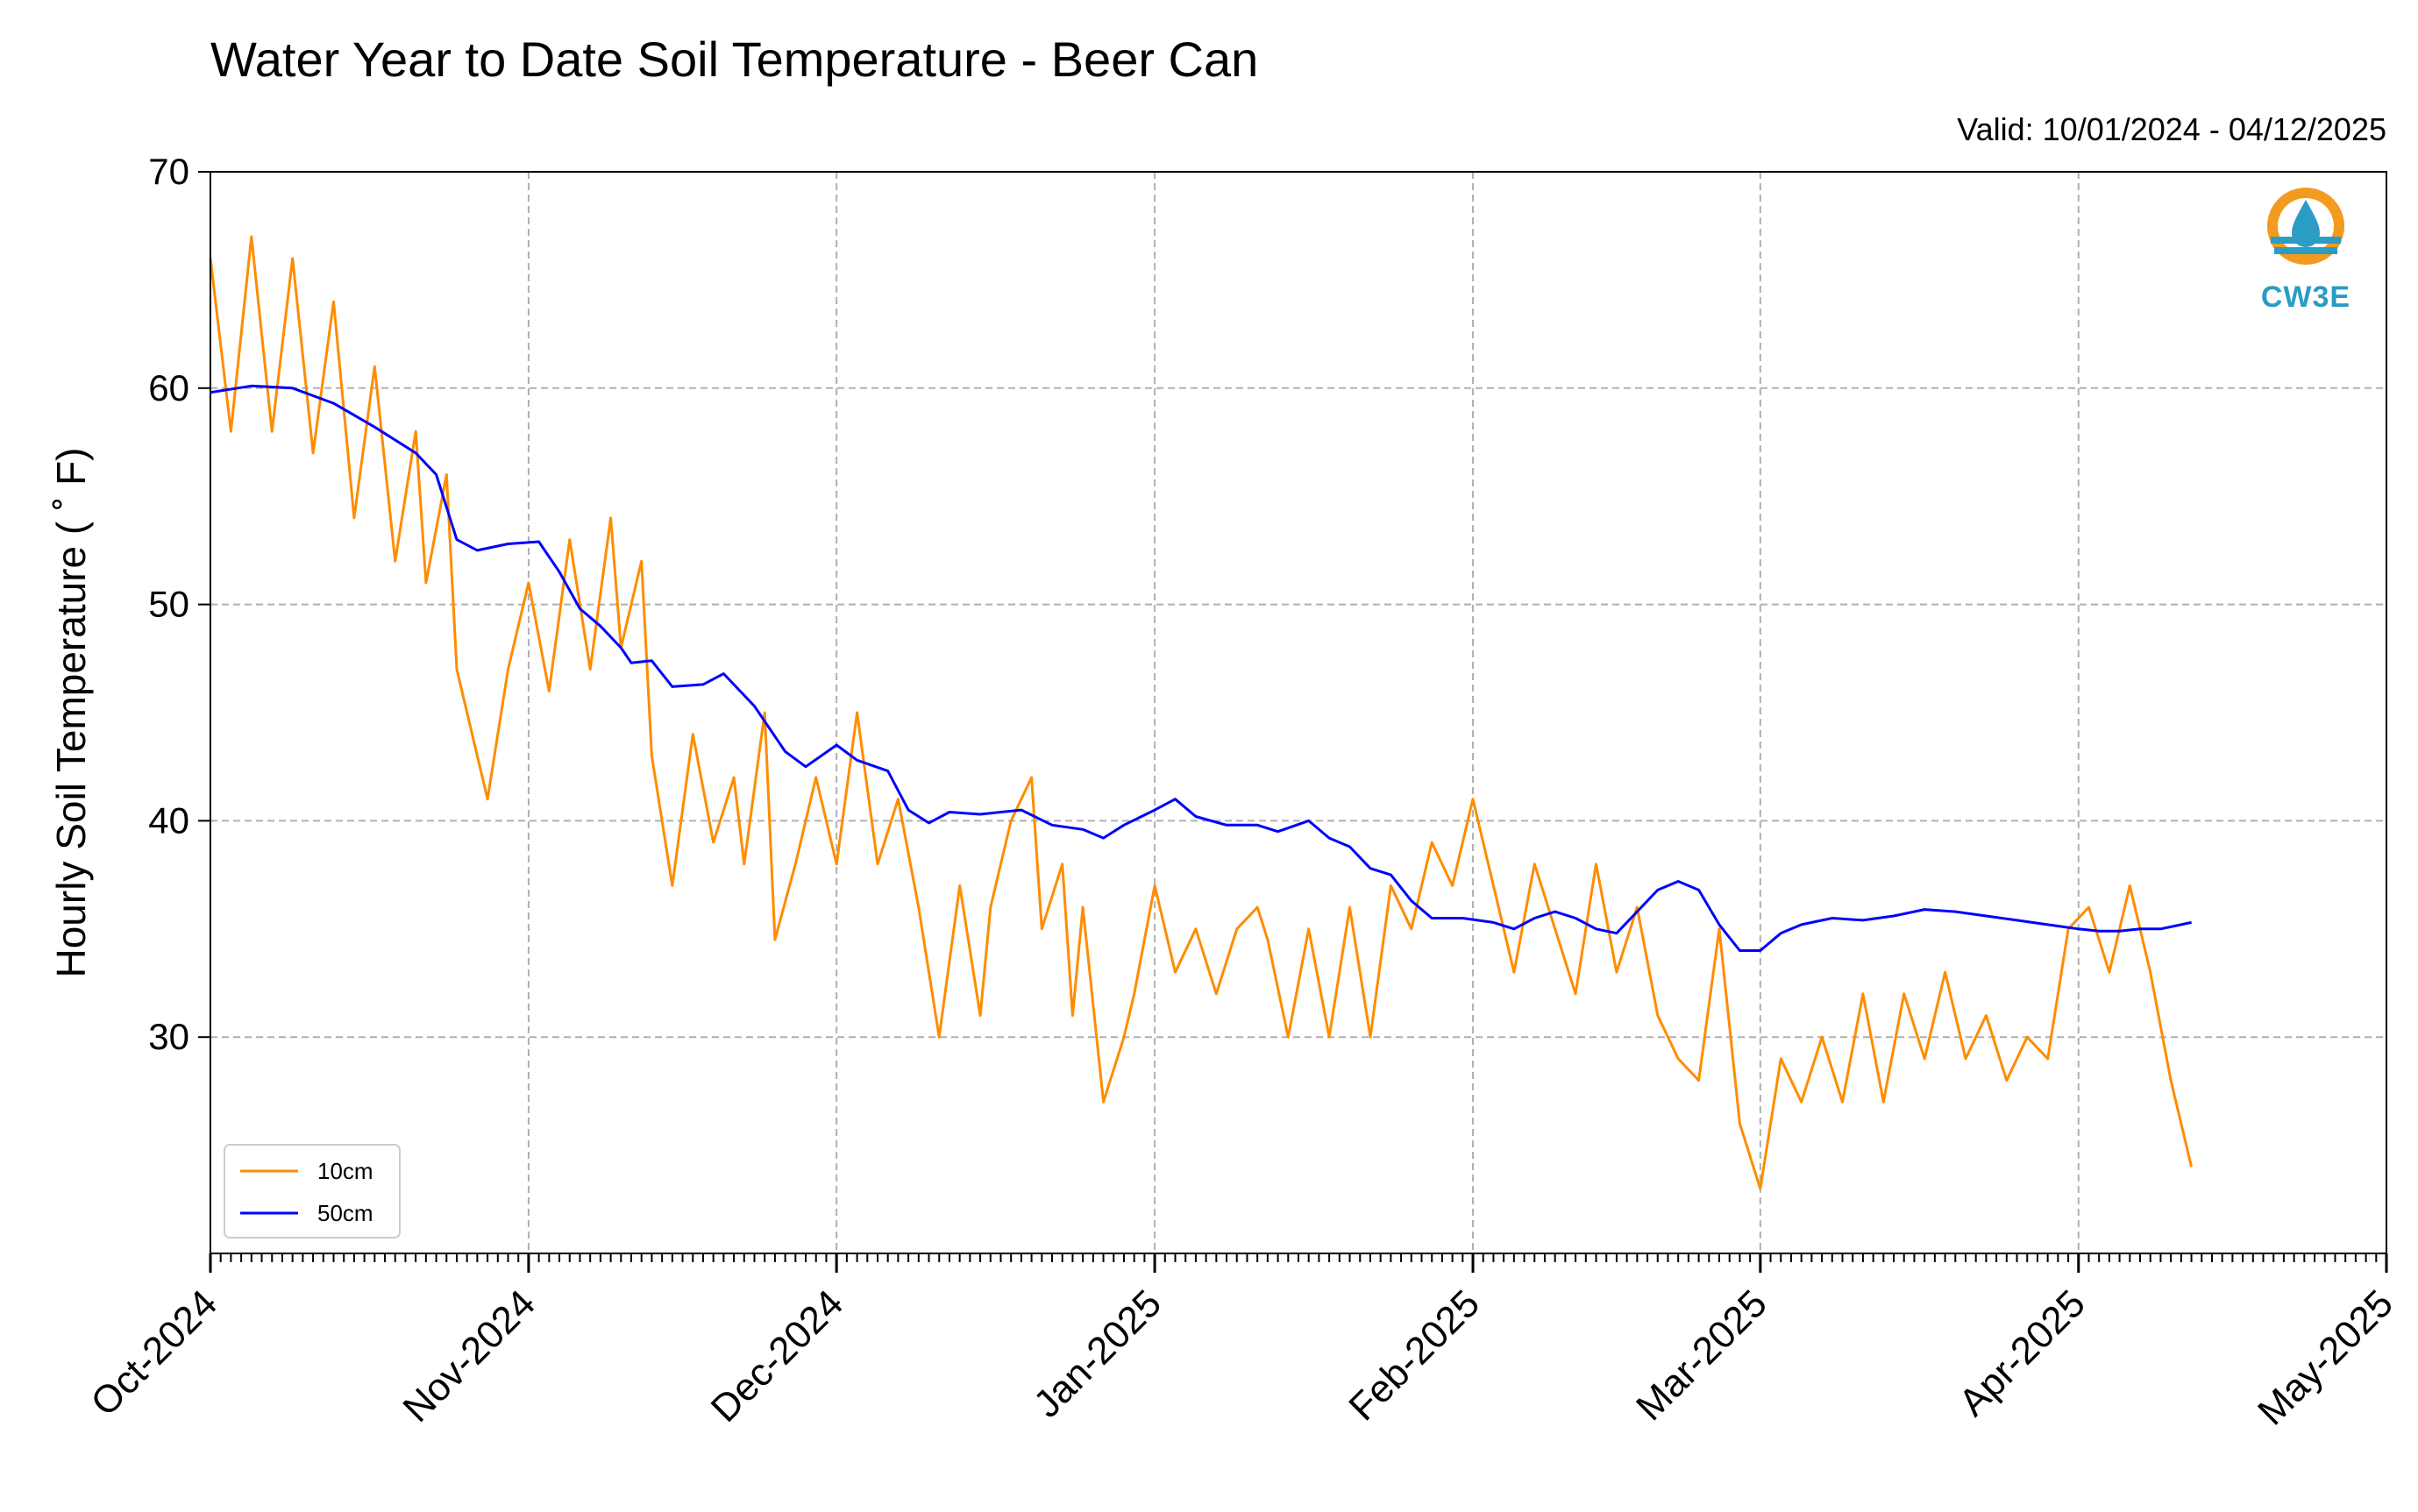  I want to click on y-tick-label: 70, so click(168, 171).